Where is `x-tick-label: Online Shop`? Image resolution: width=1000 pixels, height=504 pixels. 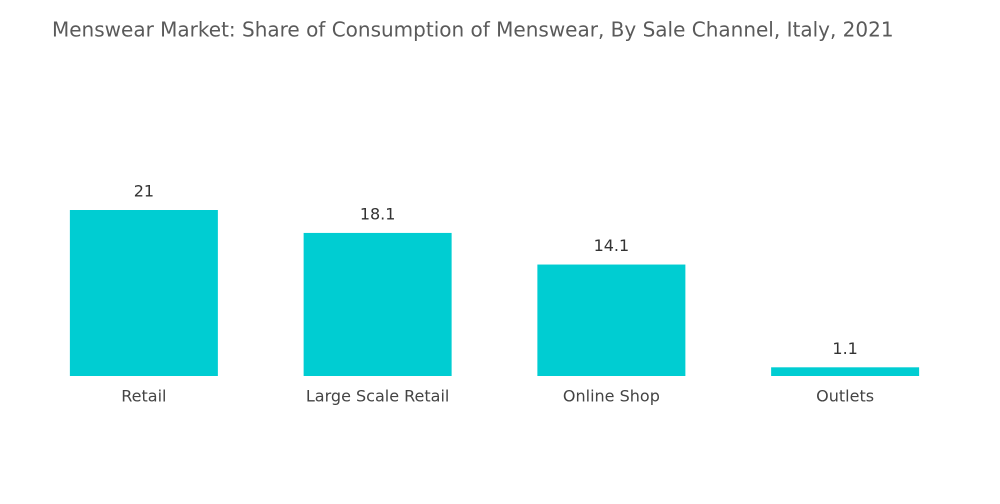
x-tick-label: Online Shop is located at coordinates (611, 396).